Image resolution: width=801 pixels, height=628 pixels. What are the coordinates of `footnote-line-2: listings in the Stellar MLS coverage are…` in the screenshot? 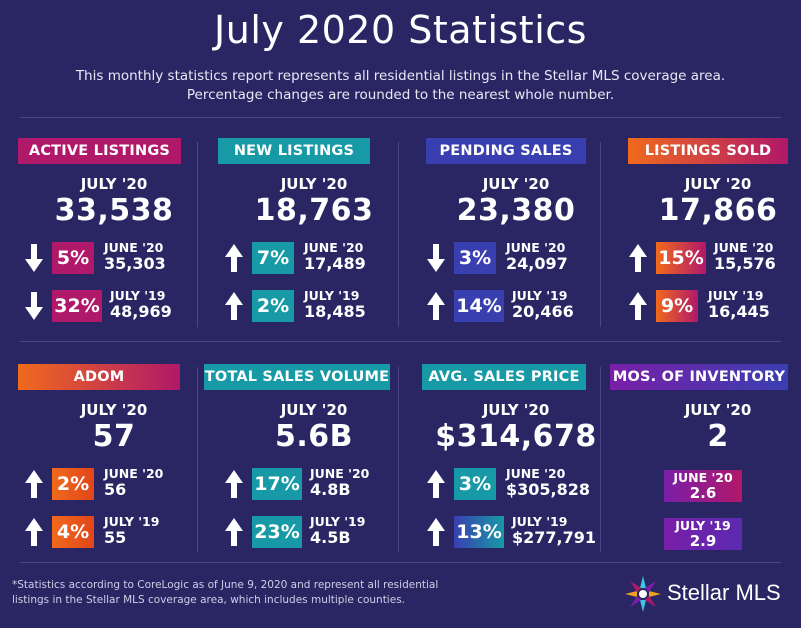 It's located at (208, 600).